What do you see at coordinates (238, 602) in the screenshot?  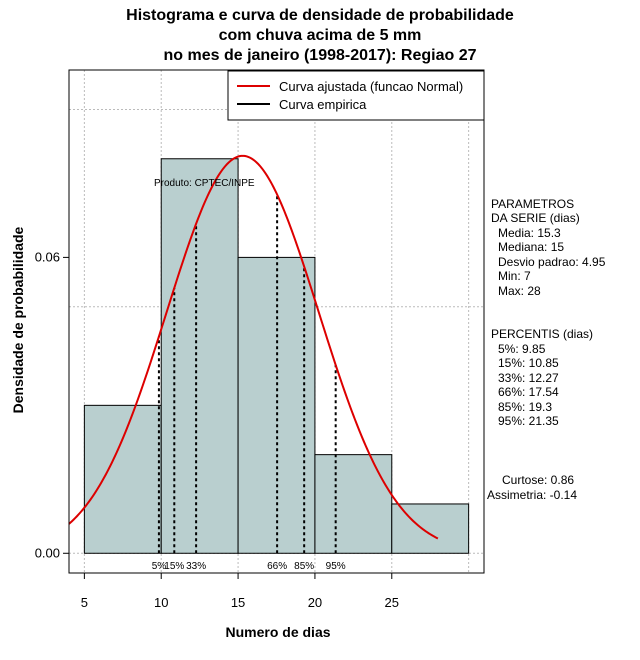 I see `x-tick-label: 15` at bounding box center [238, 602].